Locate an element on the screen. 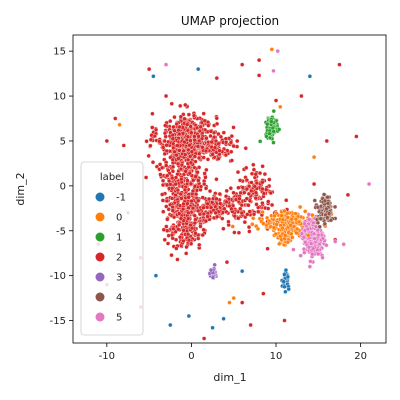 Image resolution: width=400 pixels, height=400 pixels. x-axis-label: dim_1 is located at coordinates (229, 377).